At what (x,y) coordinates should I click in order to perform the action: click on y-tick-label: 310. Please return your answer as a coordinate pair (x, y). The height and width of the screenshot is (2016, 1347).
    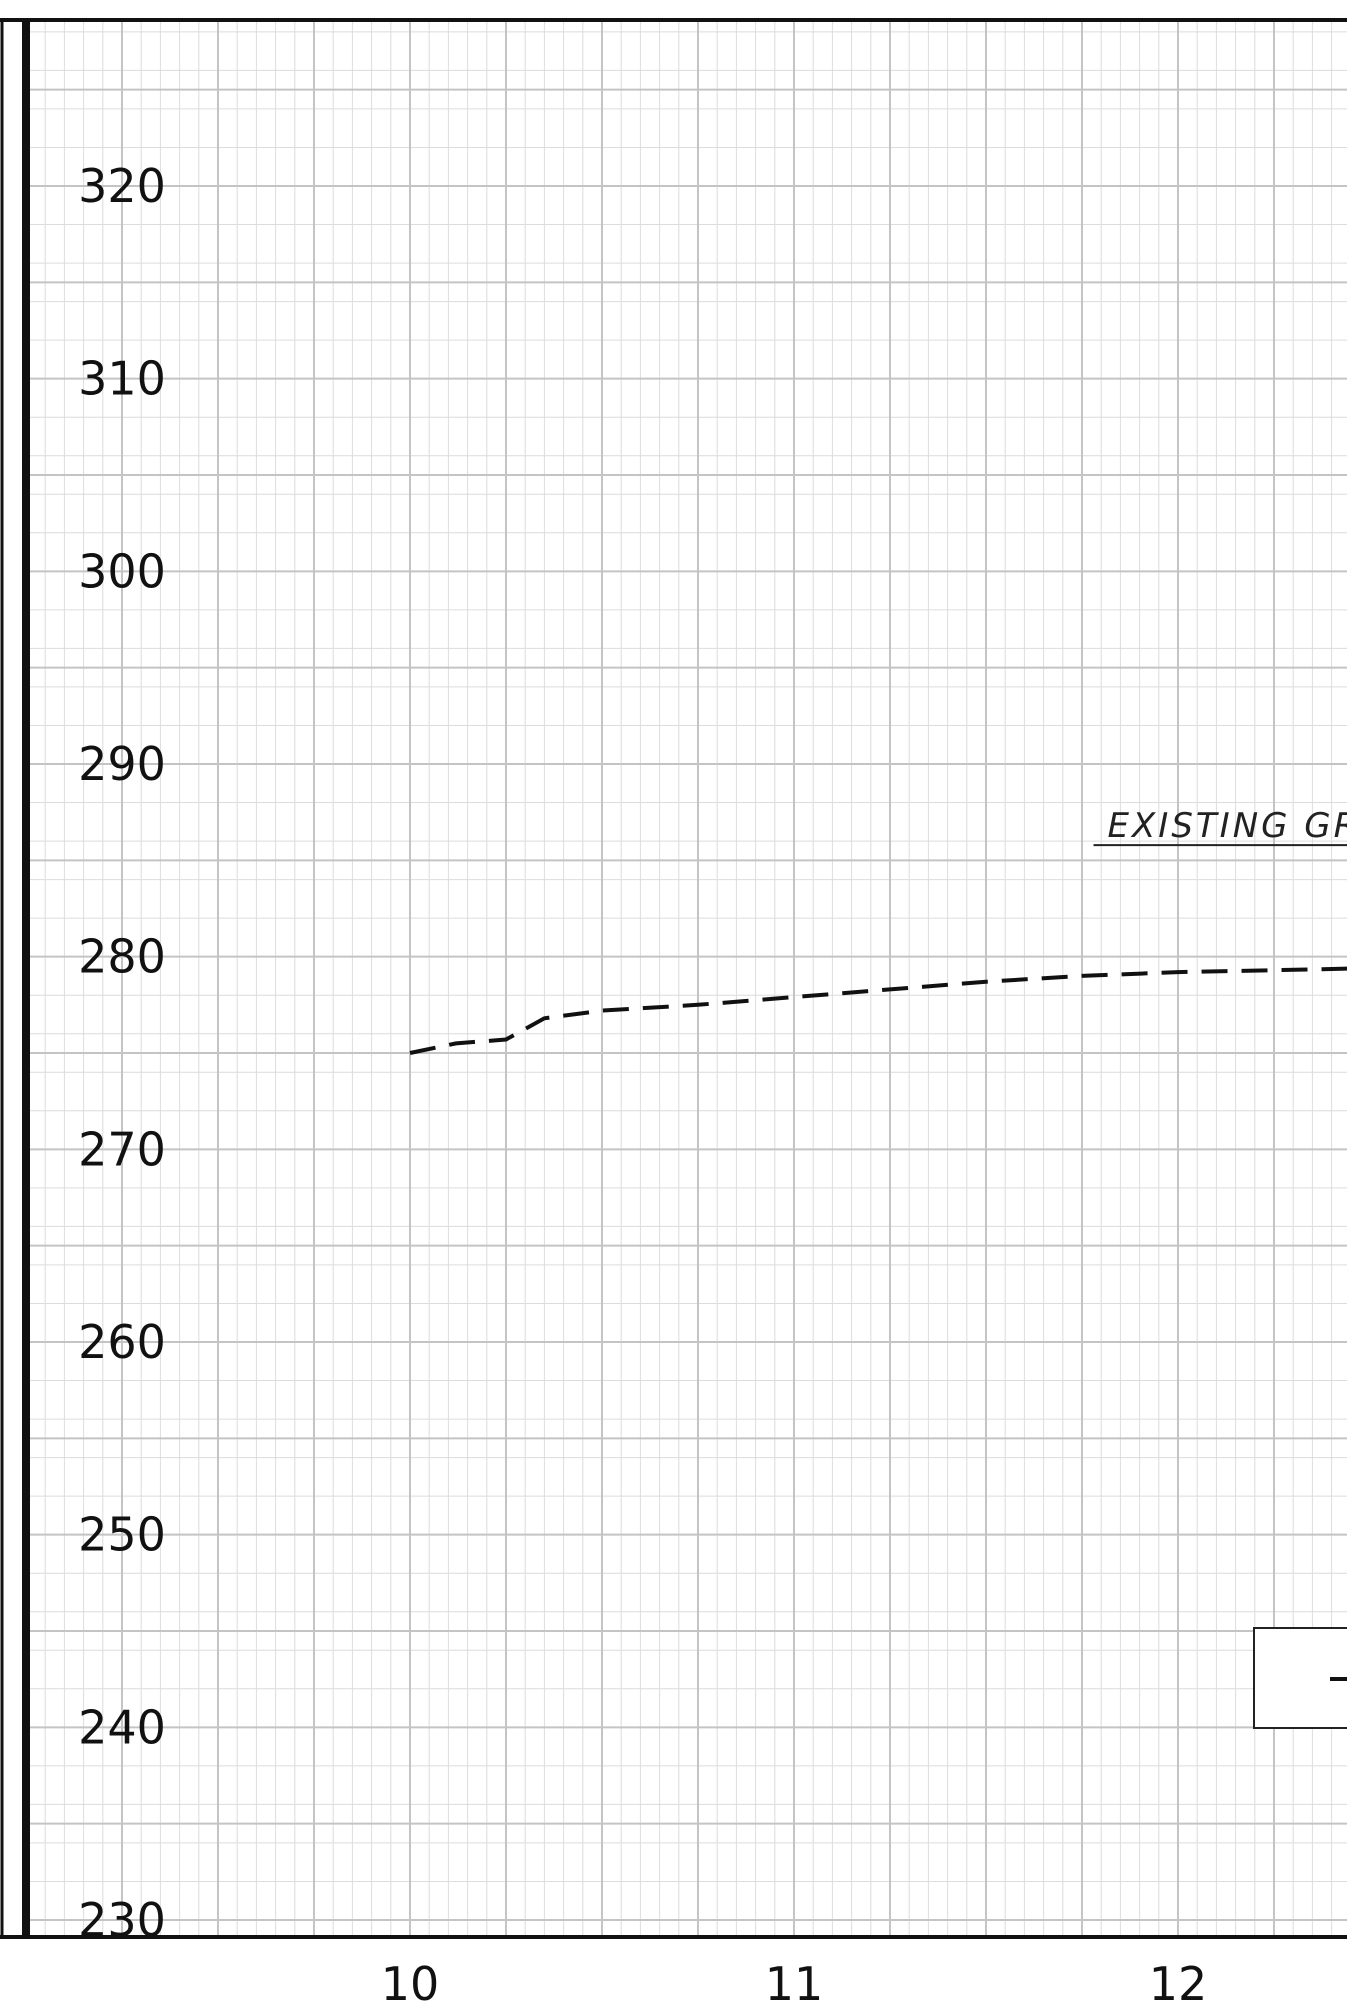
    Looking at the image, I should click on (122, 379).